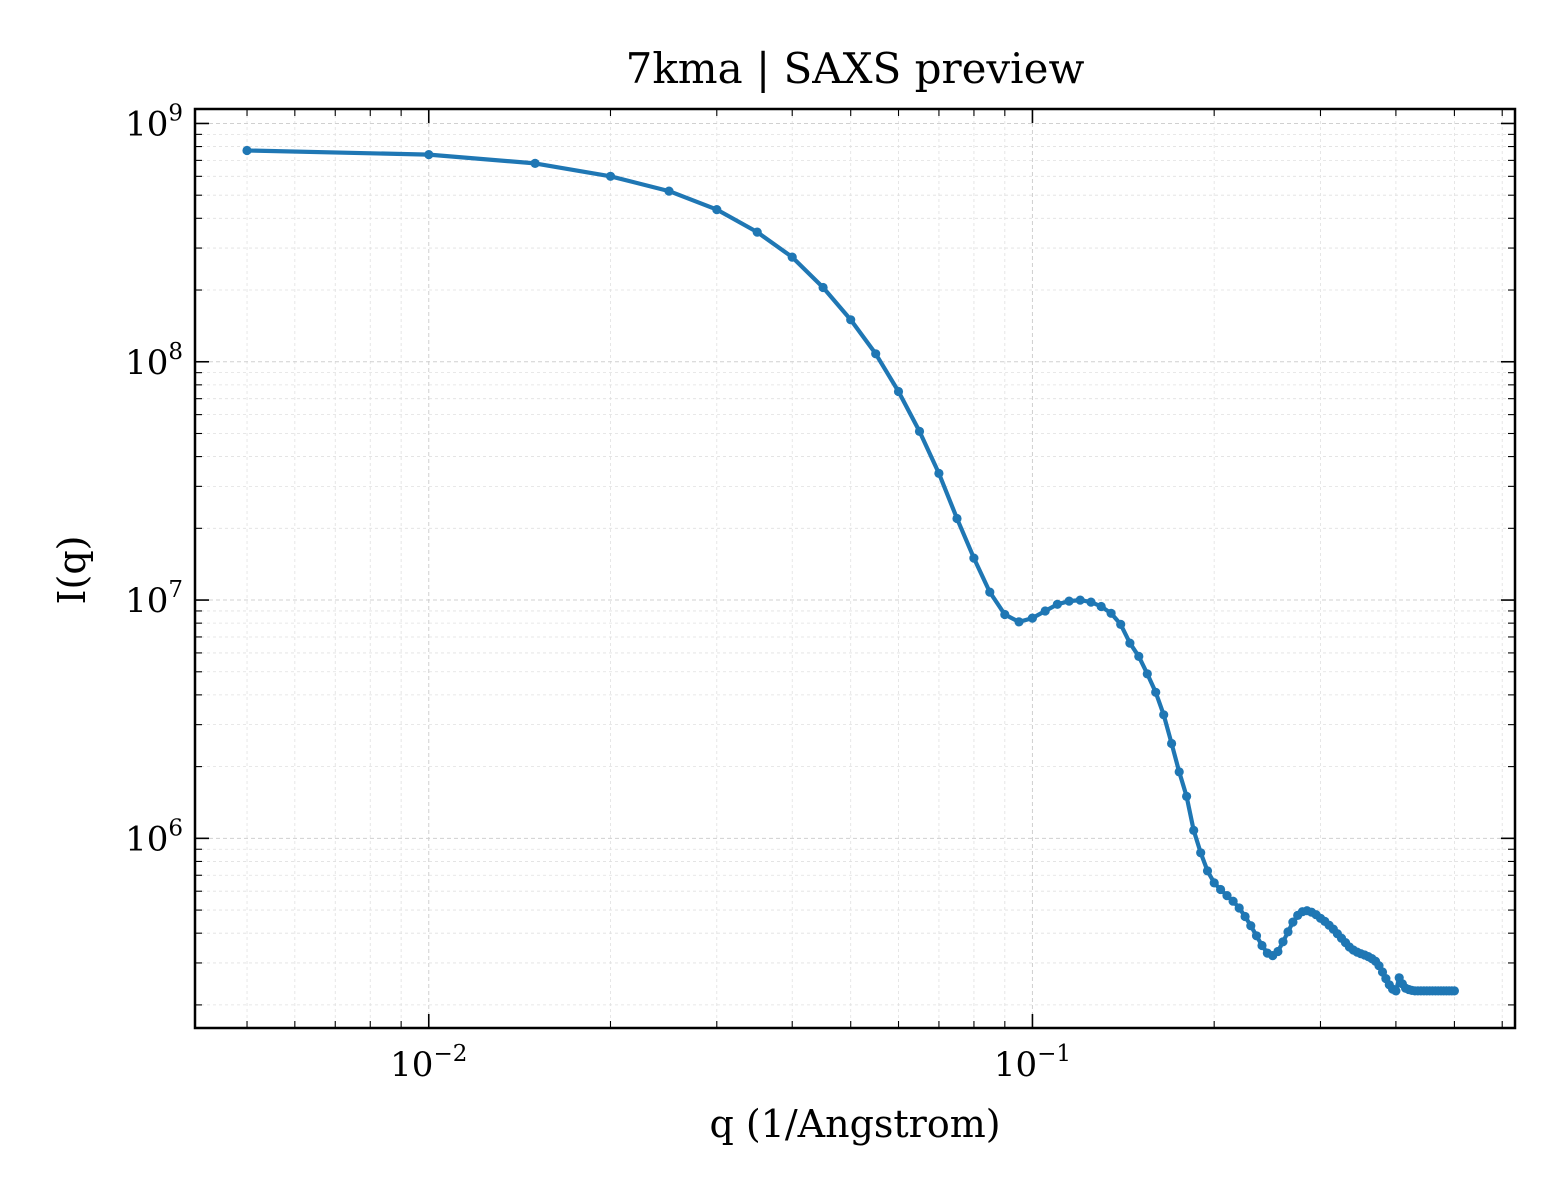 This screenshot has width=1560, height=1200. I want to click on x-tick-label: 10⁻¹, so click(1032, 1063).